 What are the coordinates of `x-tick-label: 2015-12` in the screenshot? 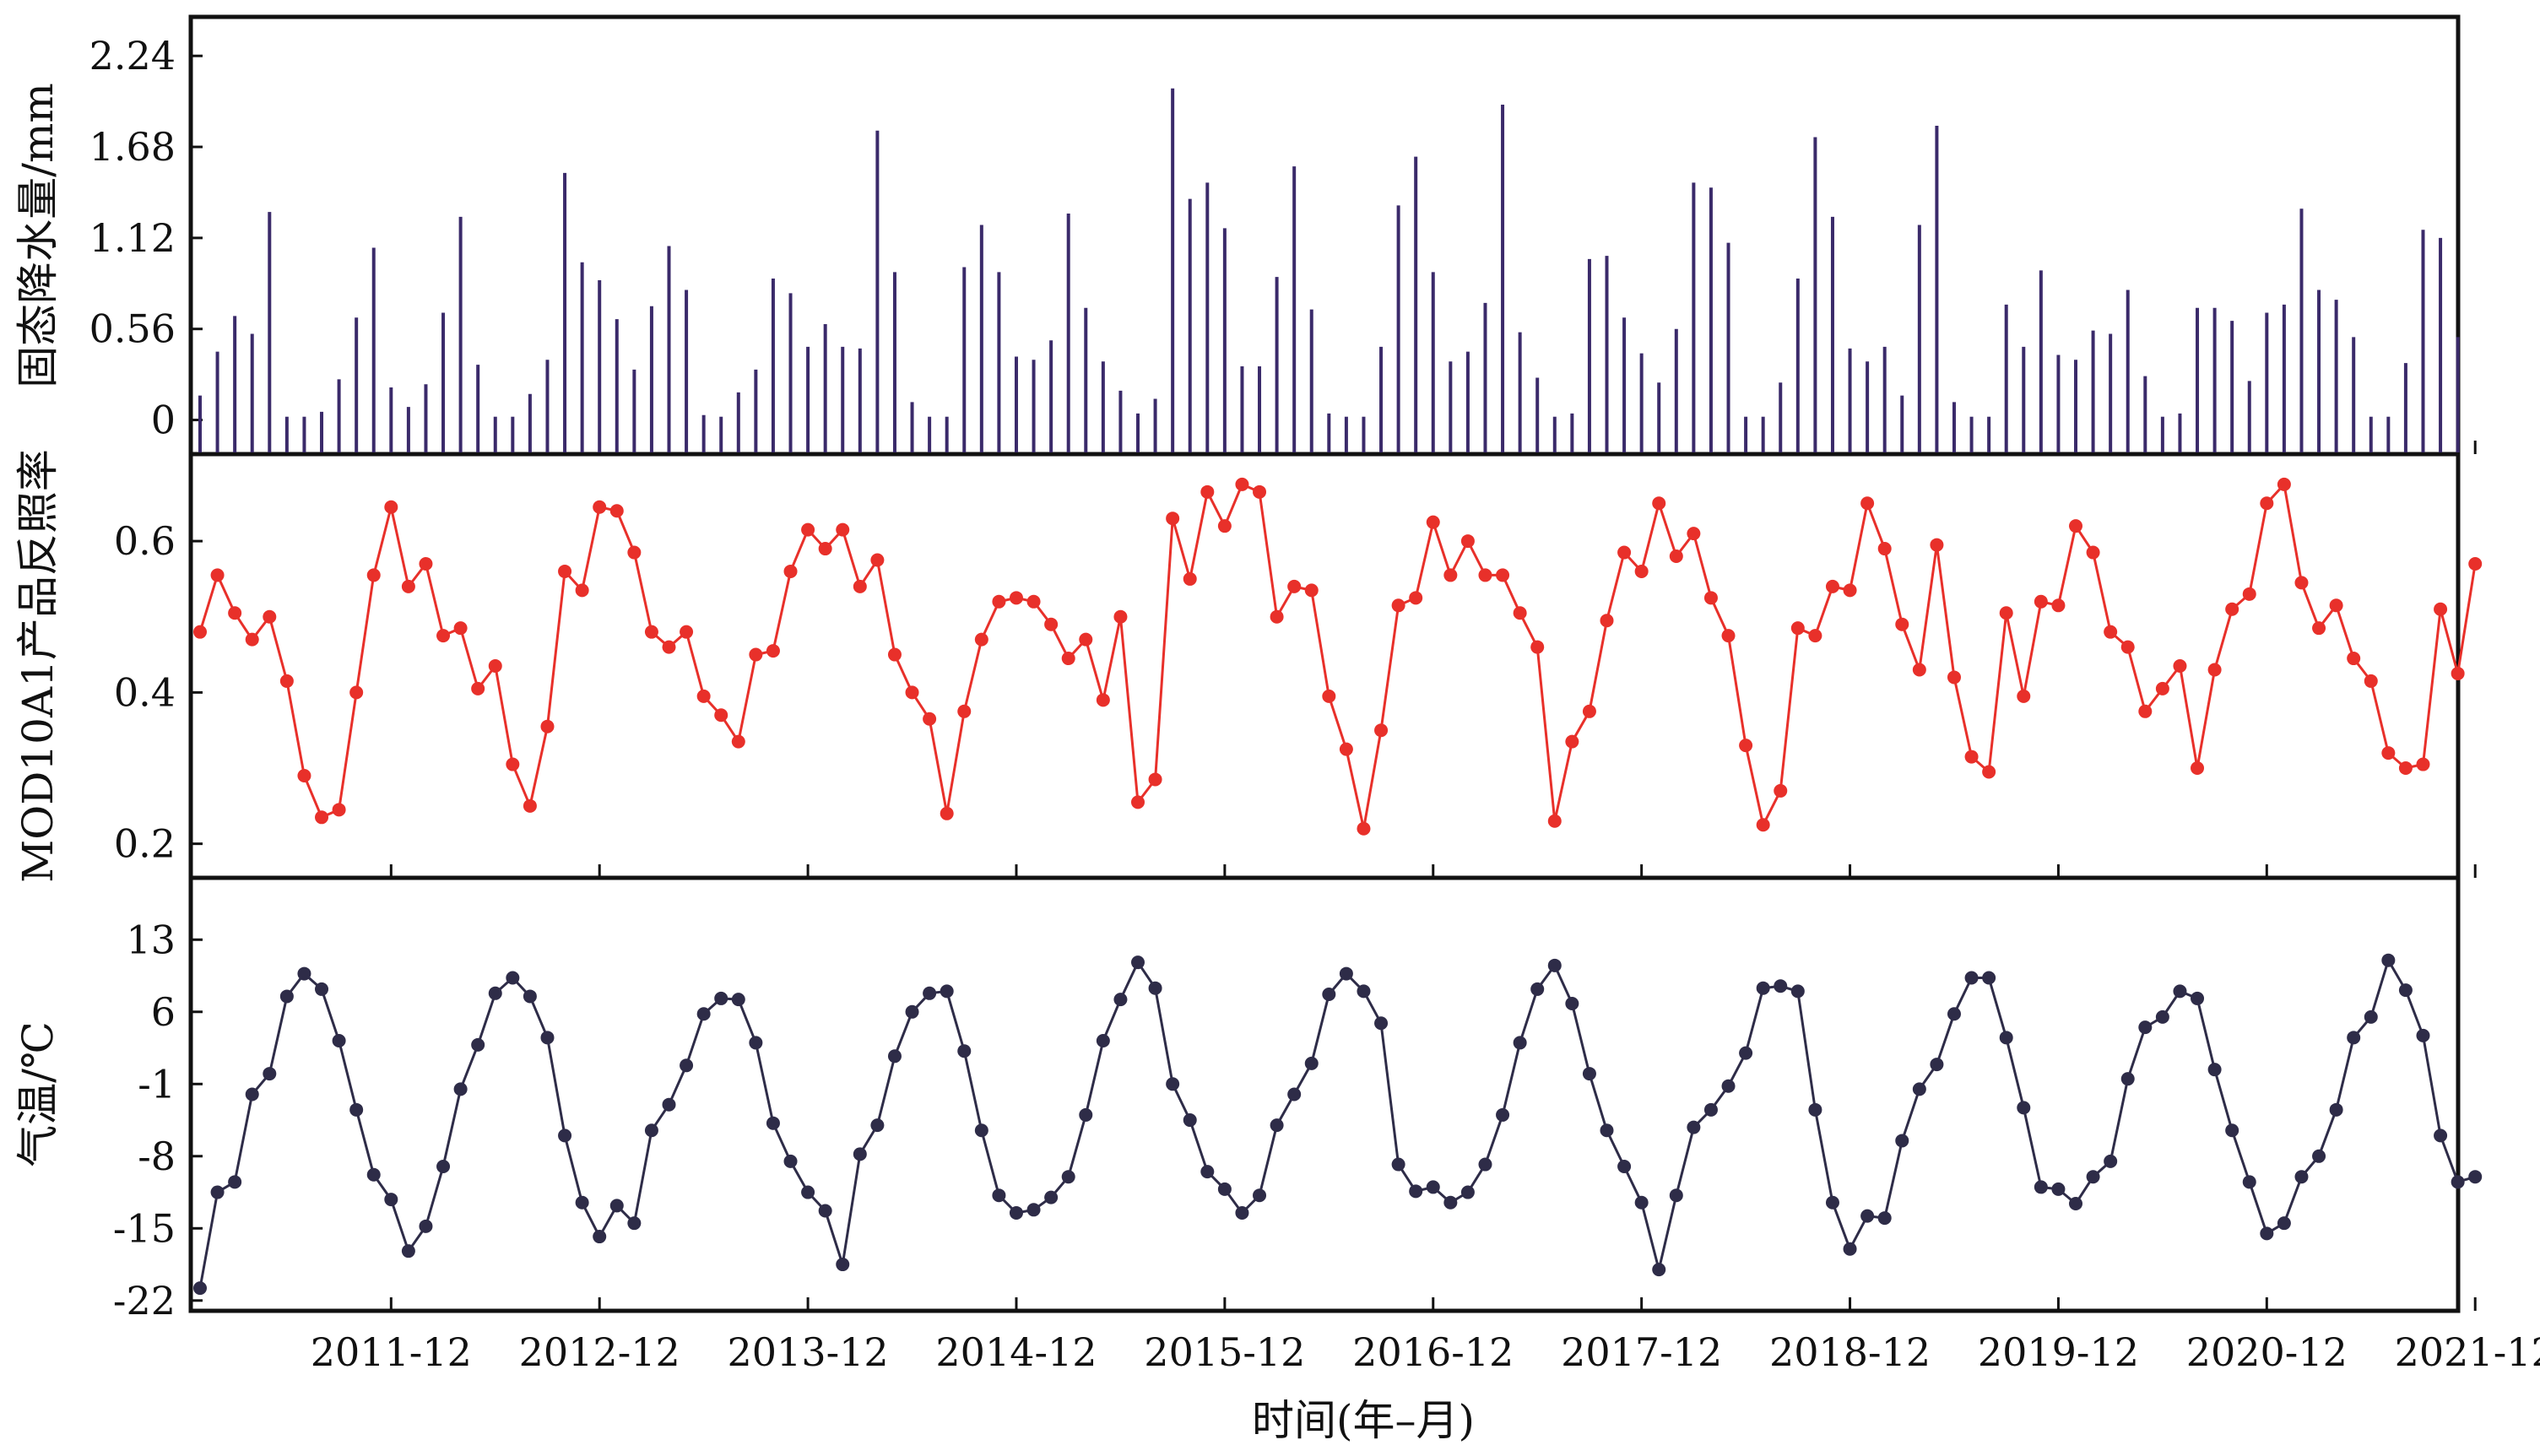 It's located at (1224, 1352).